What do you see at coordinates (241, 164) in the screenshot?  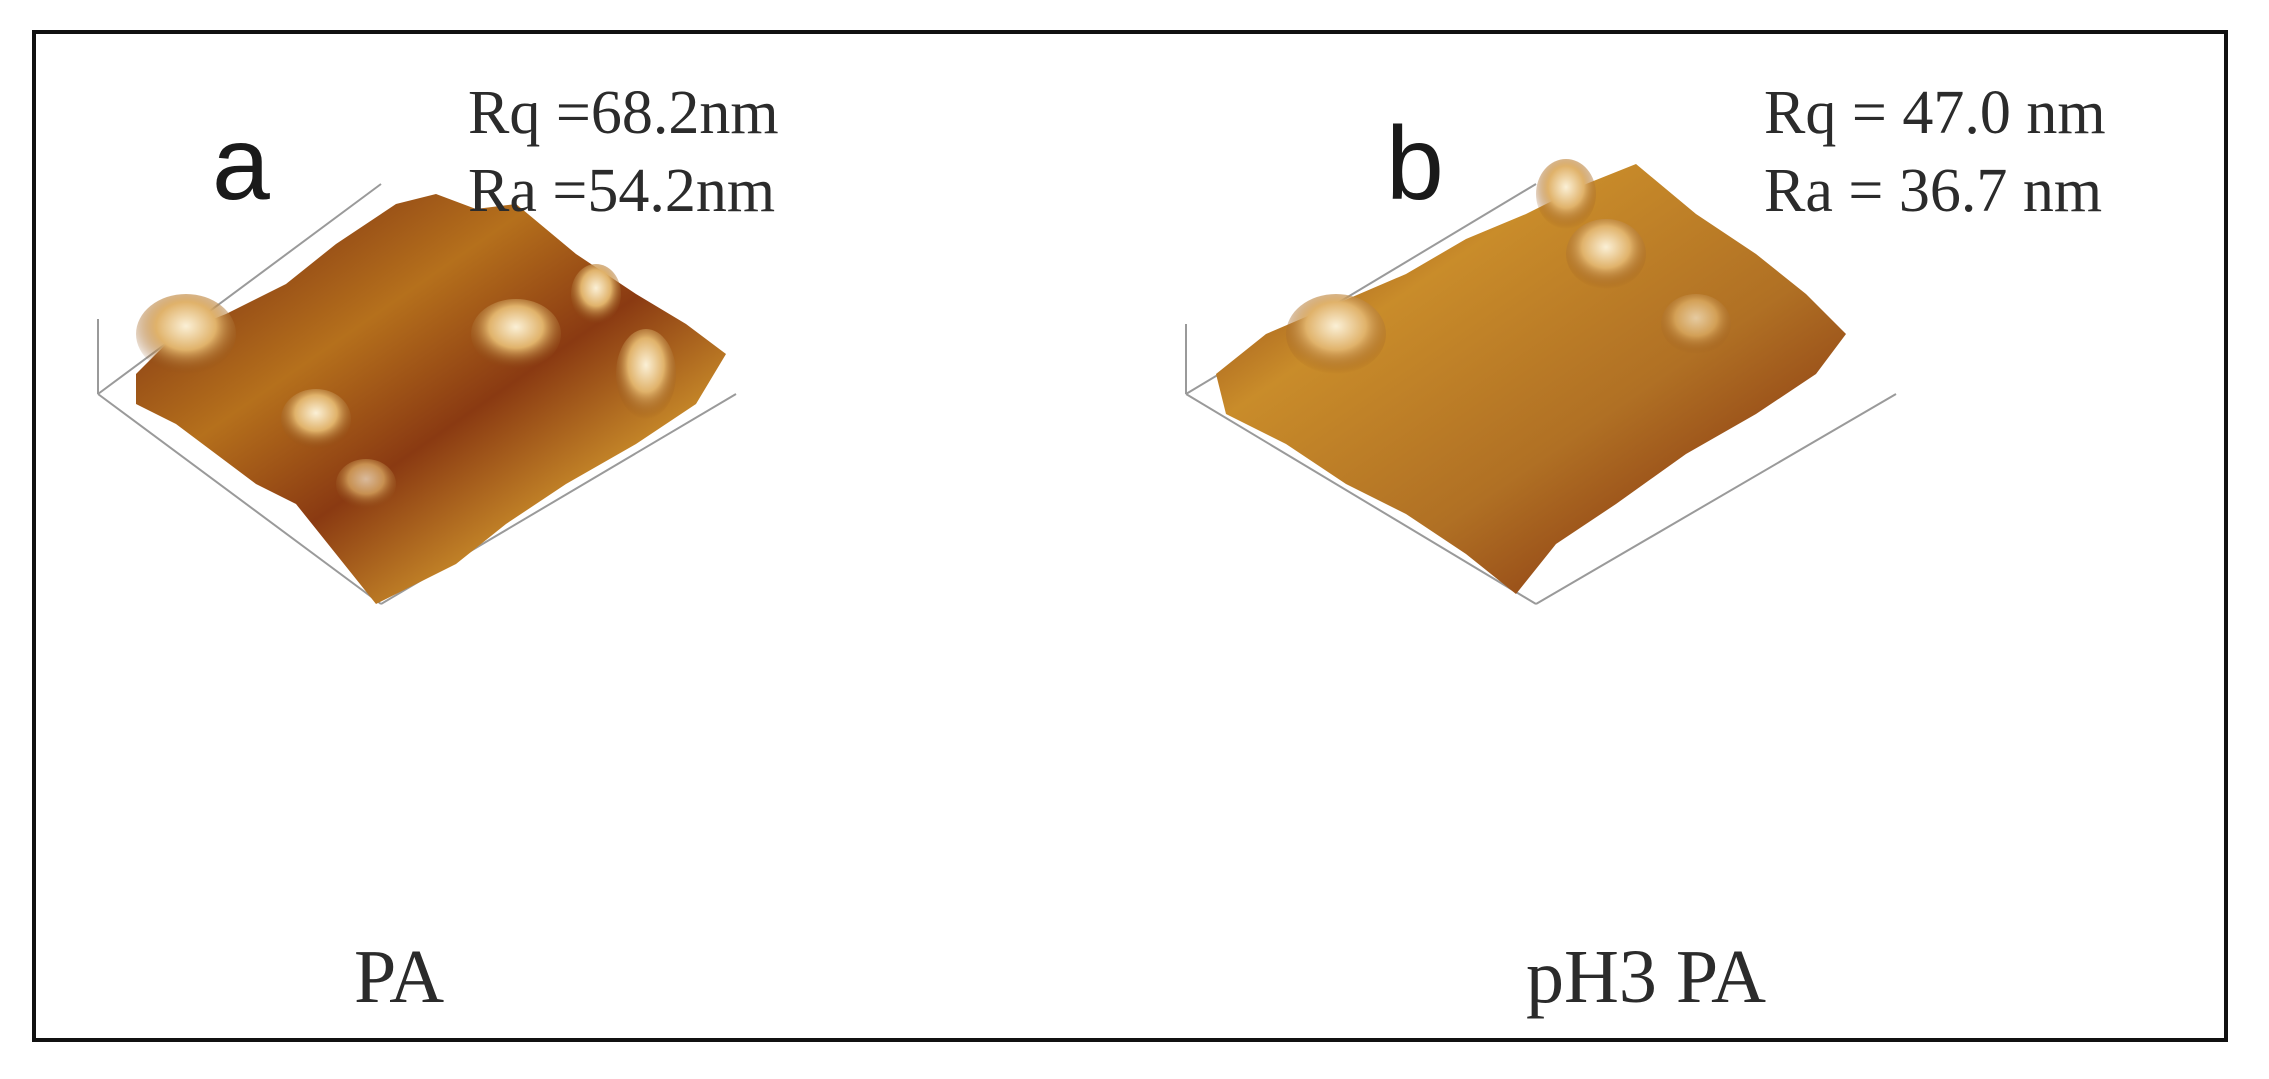 I see `panel-letter-a: a` at bounding box center [241, 164].